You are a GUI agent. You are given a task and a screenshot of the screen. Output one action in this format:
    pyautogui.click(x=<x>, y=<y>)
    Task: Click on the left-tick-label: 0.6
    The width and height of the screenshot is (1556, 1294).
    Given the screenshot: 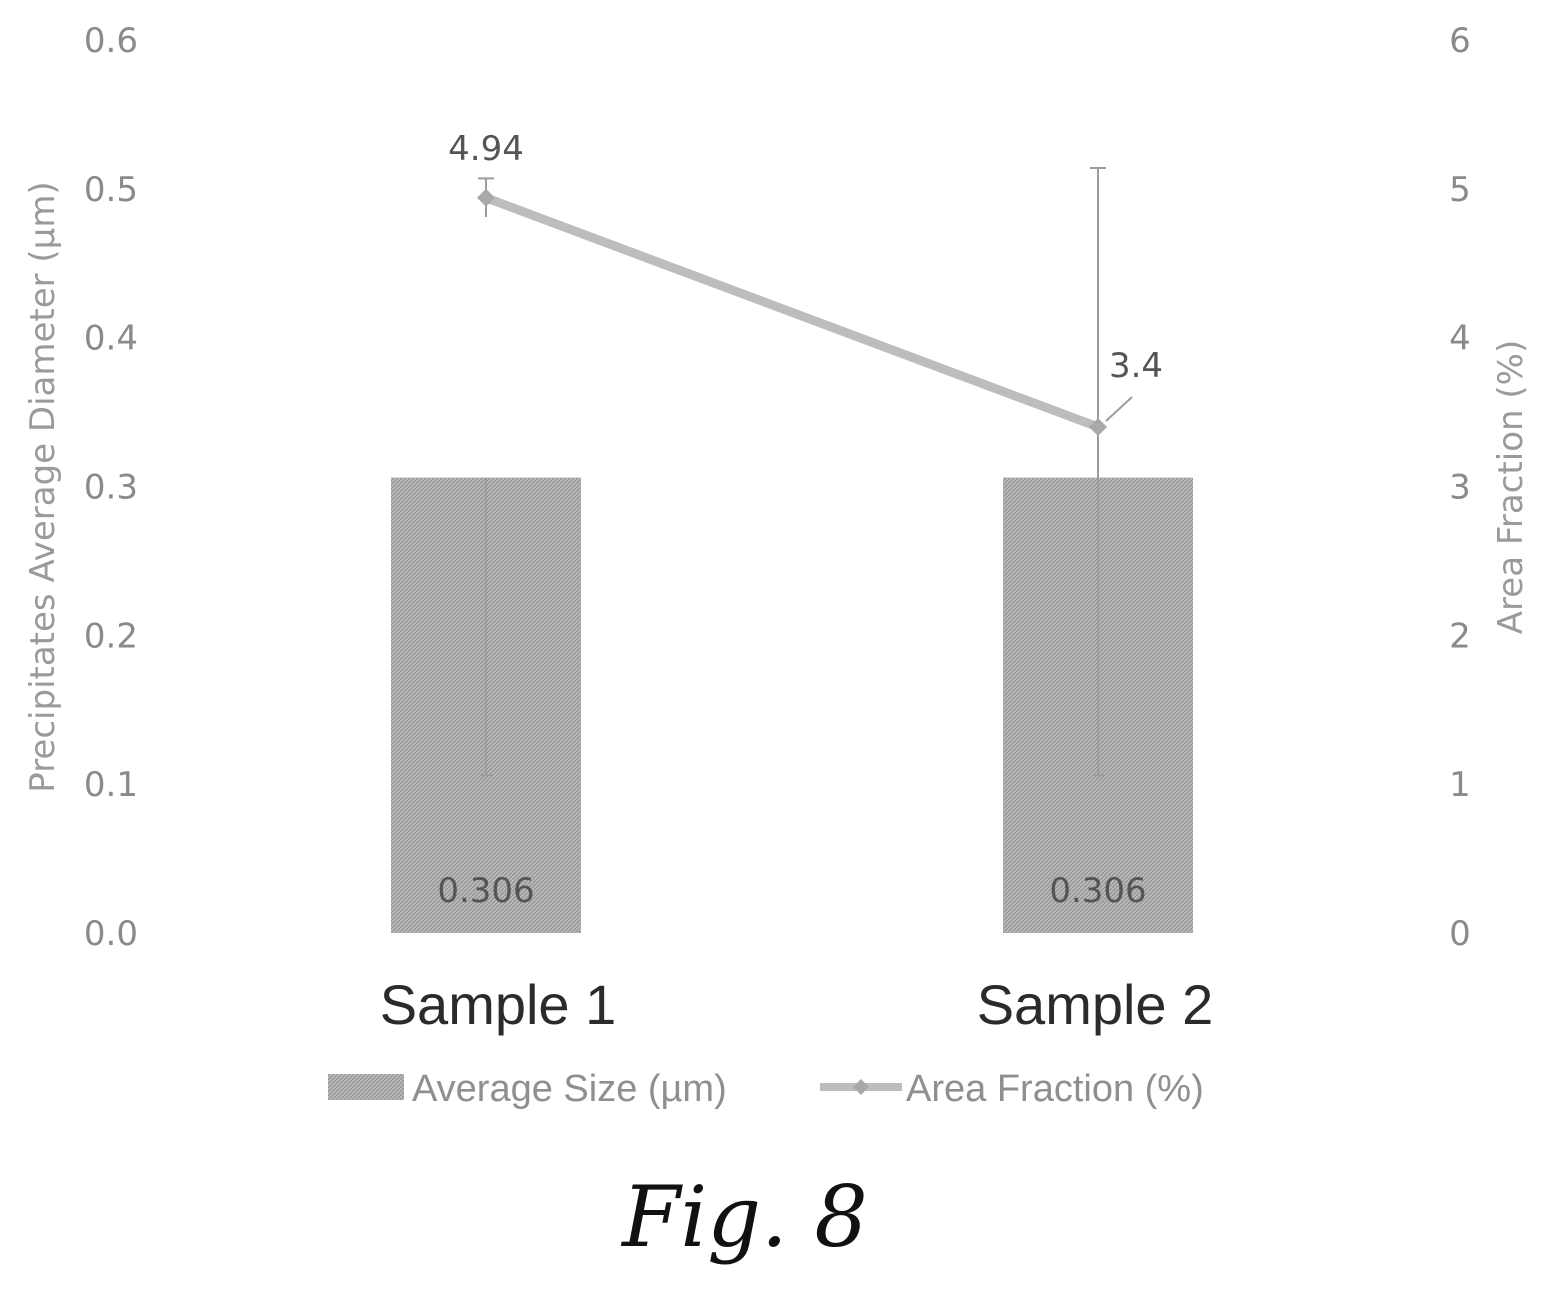 What is the action you would take?
    pyautogui.click(x=111, y=41)
    